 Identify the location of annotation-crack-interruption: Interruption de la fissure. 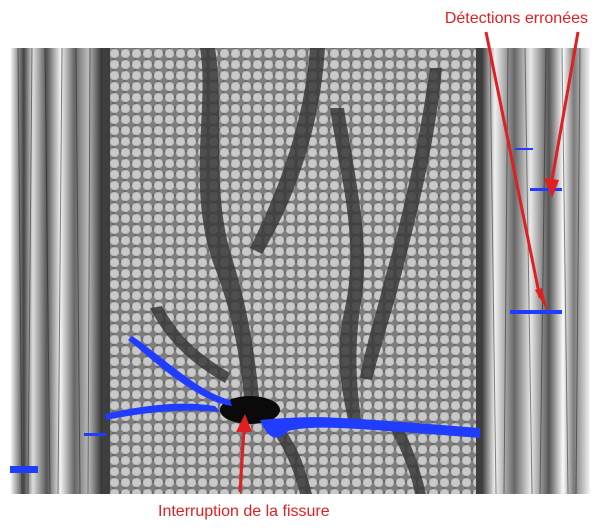
(244, 511).